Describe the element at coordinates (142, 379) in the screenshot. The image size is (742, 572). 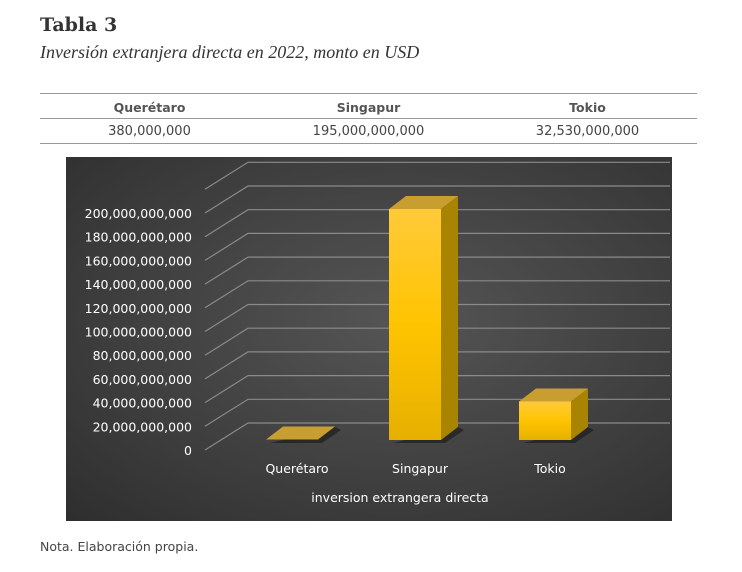
I see `y-tick-label: 60,000,000,000` at that location.